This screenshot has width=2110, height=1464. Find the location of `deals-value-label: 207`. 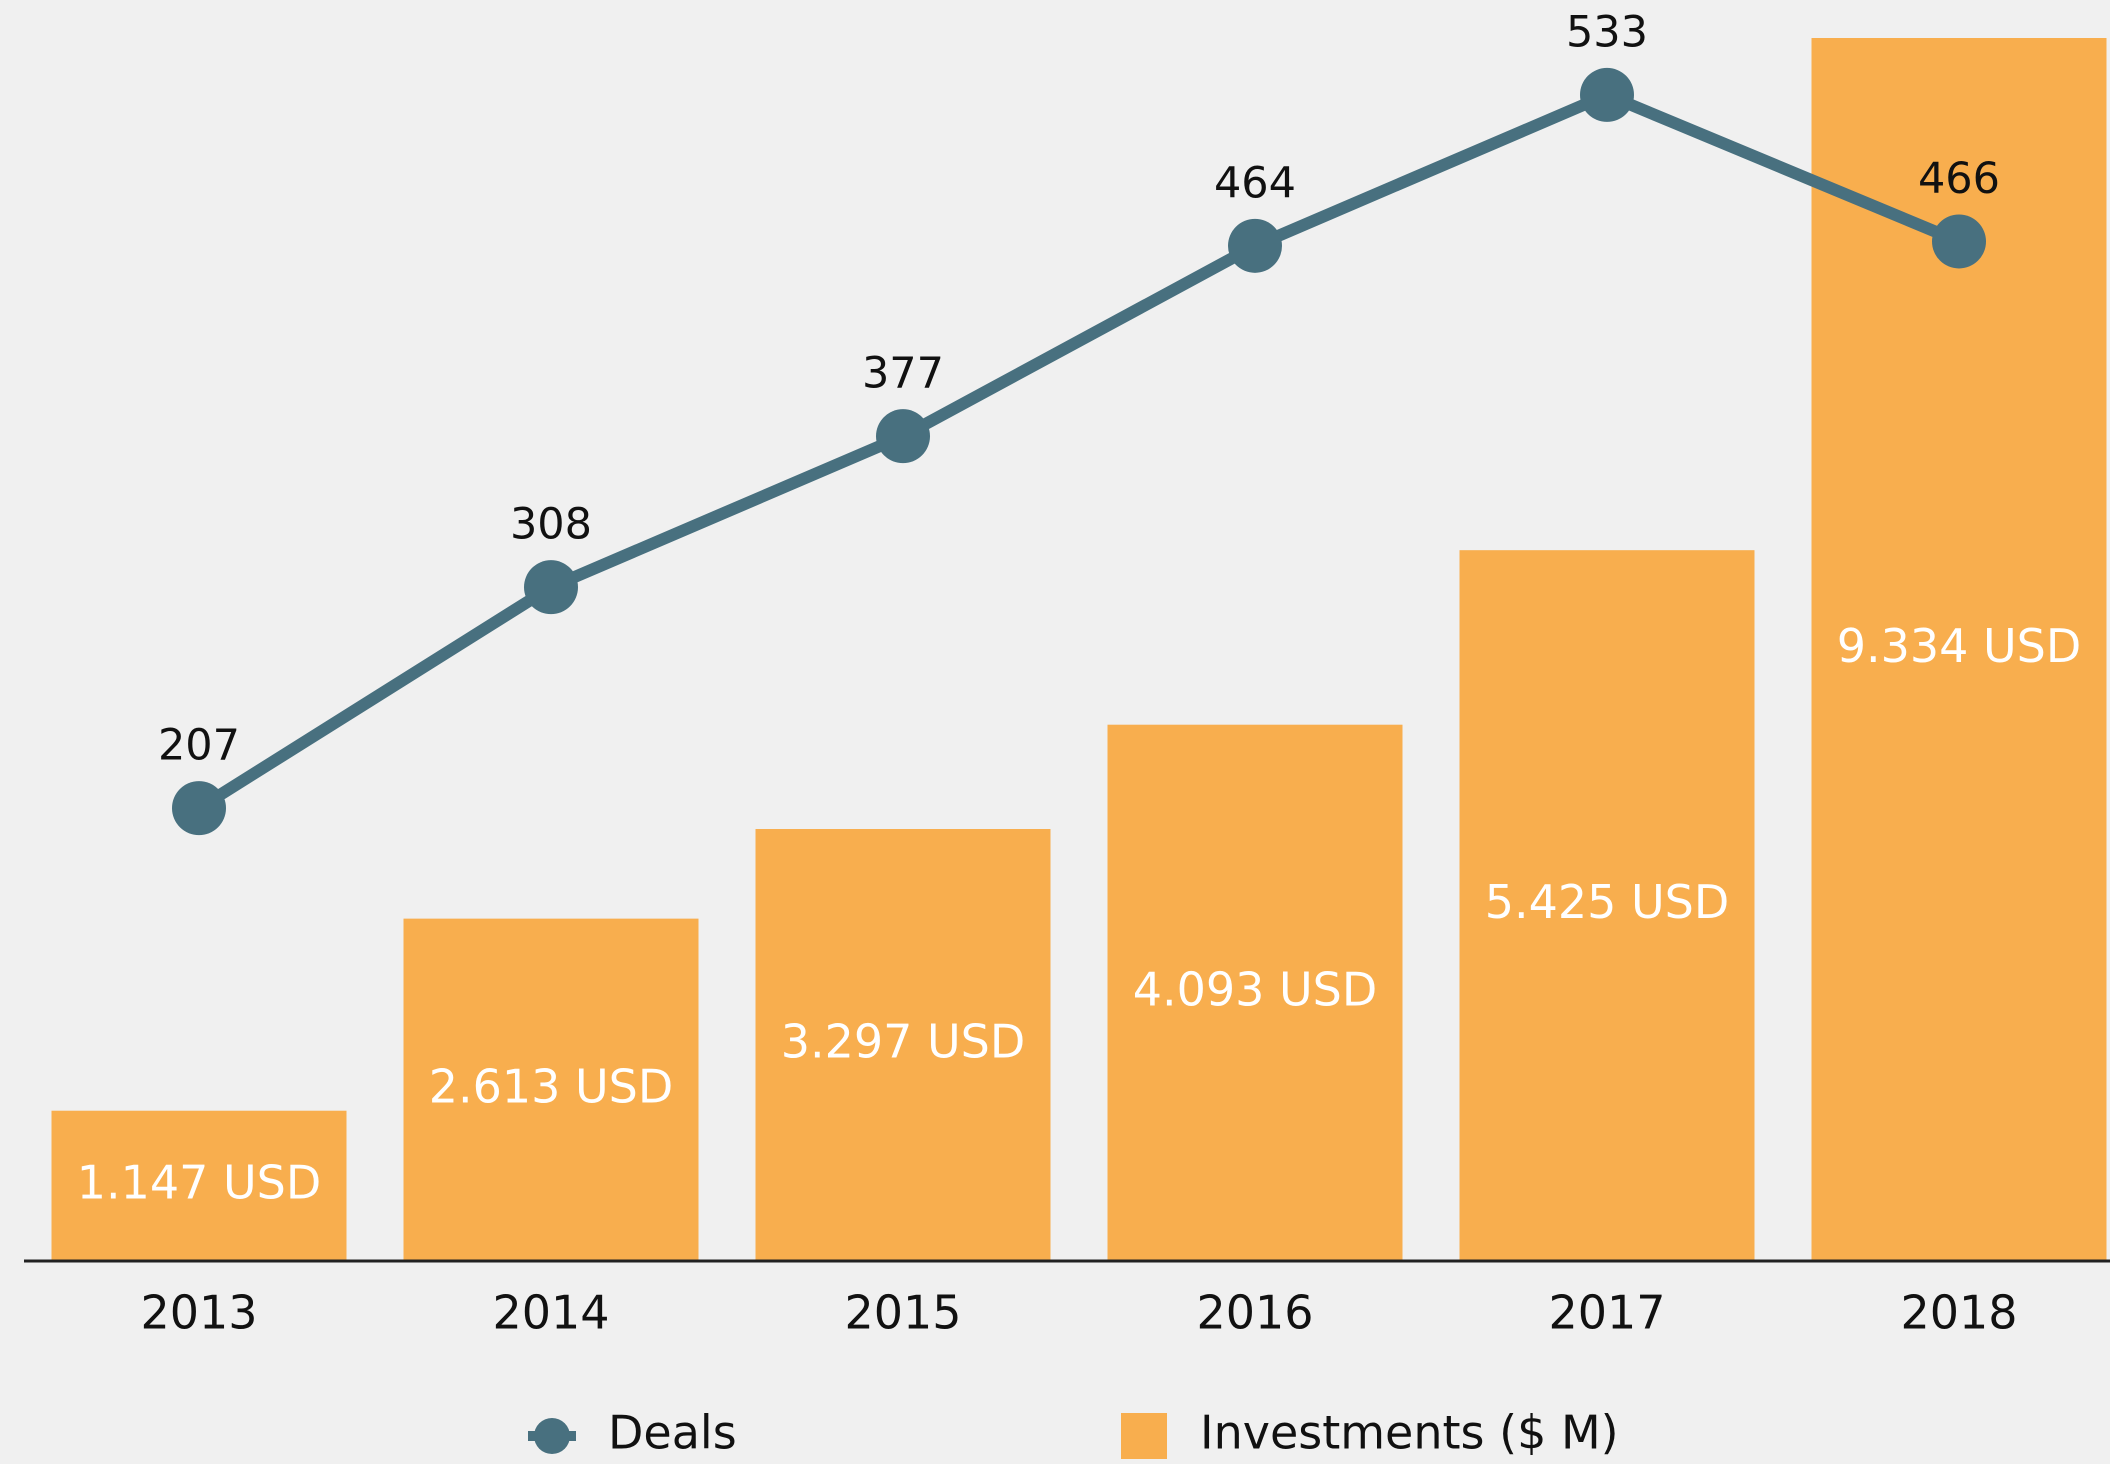

deals-value-label: 207 is located at coordinates (199, 746).